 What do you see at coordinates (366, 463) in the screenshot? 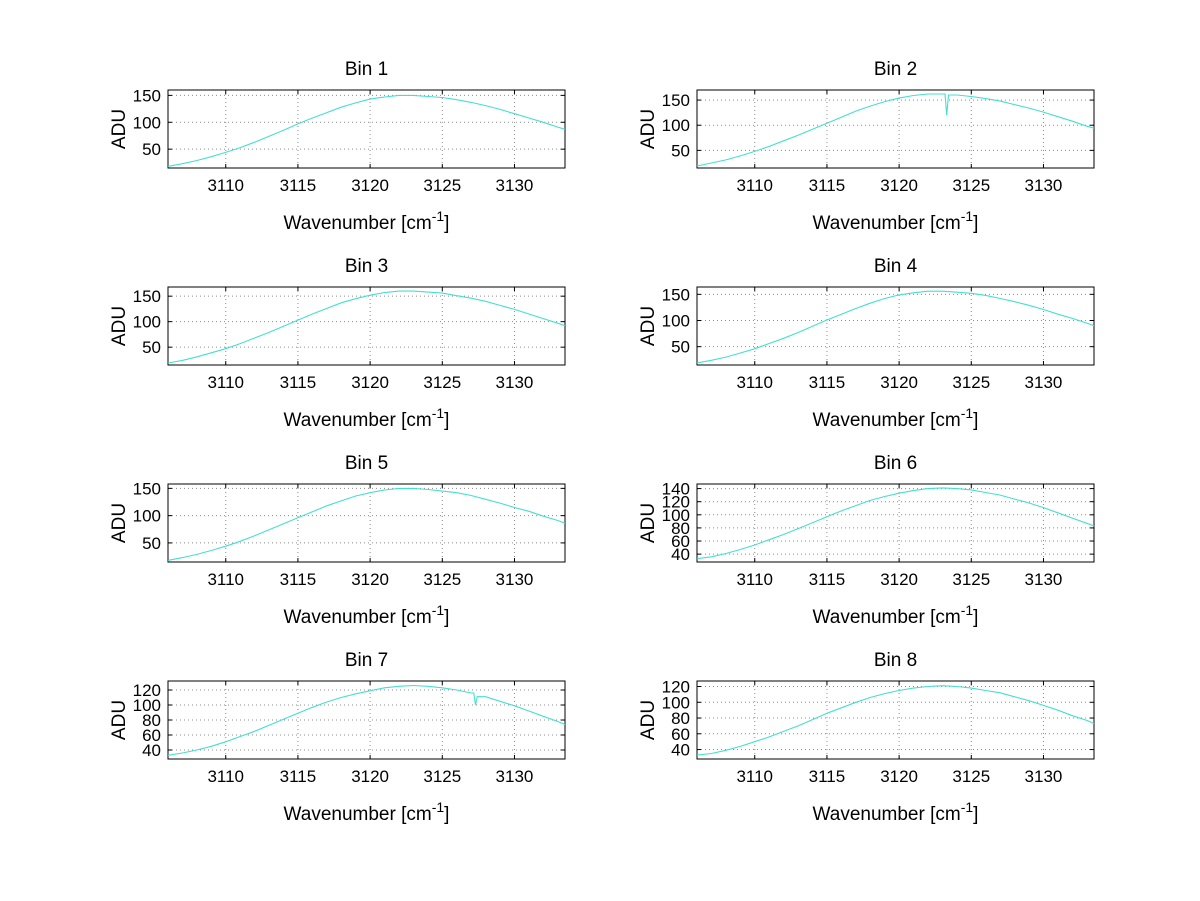
I see `subplot-title: Bin 5` at bounding box center [366, 463].